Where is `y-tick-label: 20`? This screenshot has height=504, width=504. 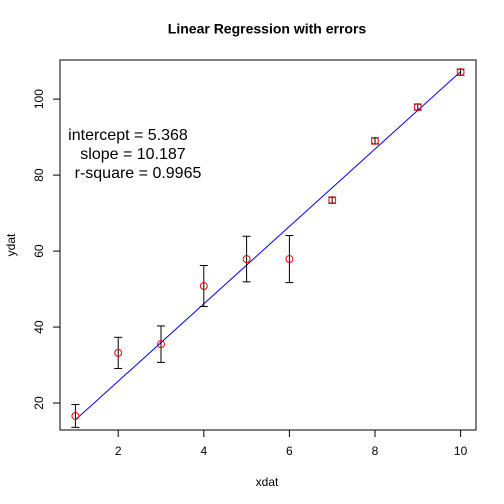
y-tick-label: 20 is located at coordinates (39, 403).